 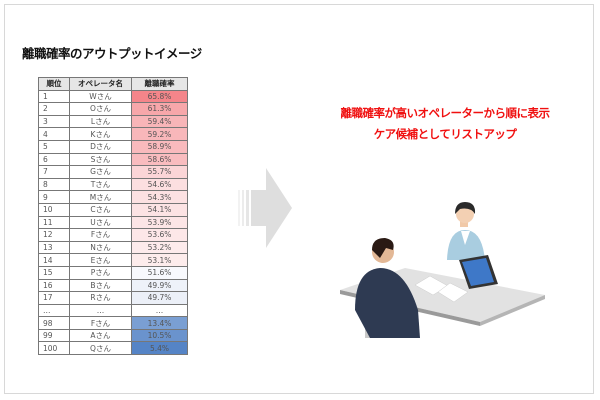 I want to click on header-rank: 順位, so click(x=54, y=84).